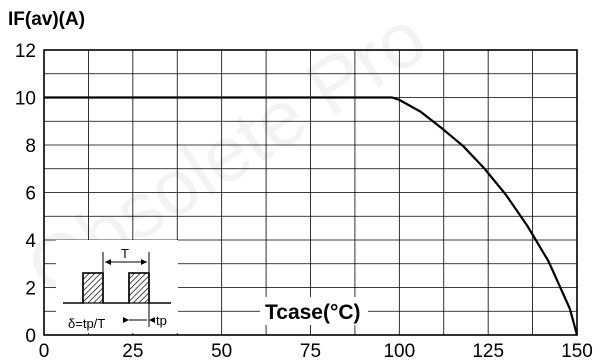  I want to click on pulse-inset: T tp δ=tp/T, so click(117, 286).